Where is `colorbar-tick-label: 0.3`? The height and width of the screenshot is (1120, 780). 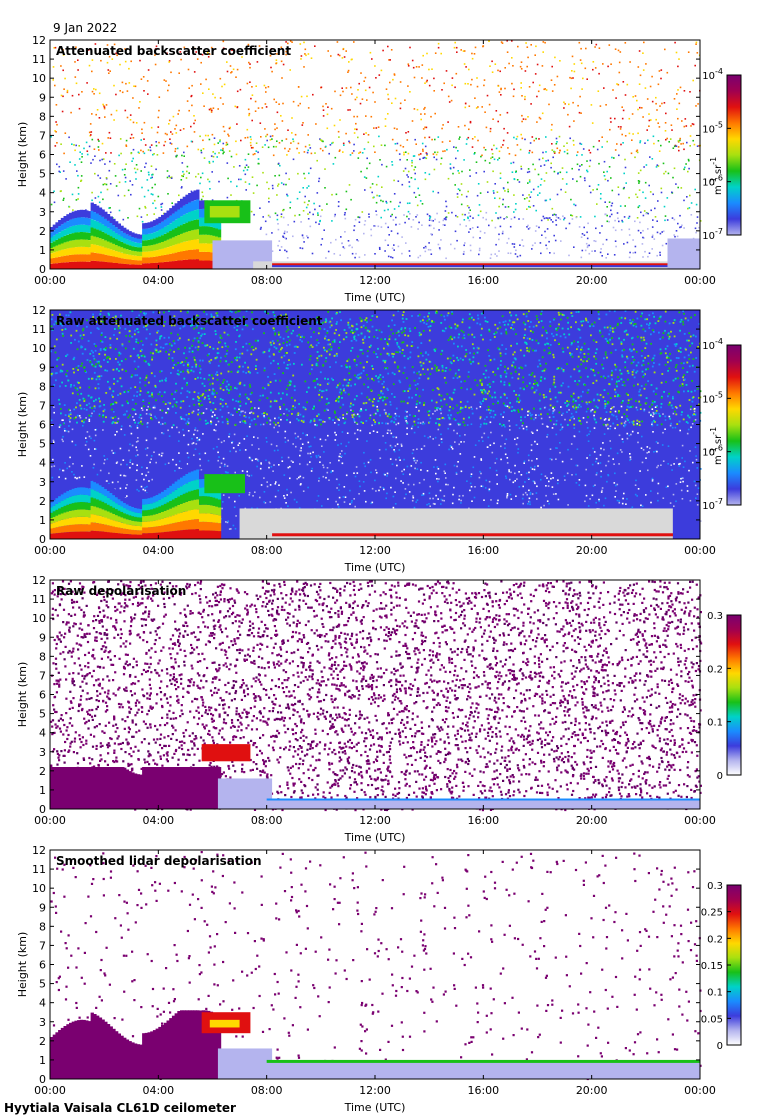 colorbar-tick-label: 0.3 is located at coordinates (715, 886).